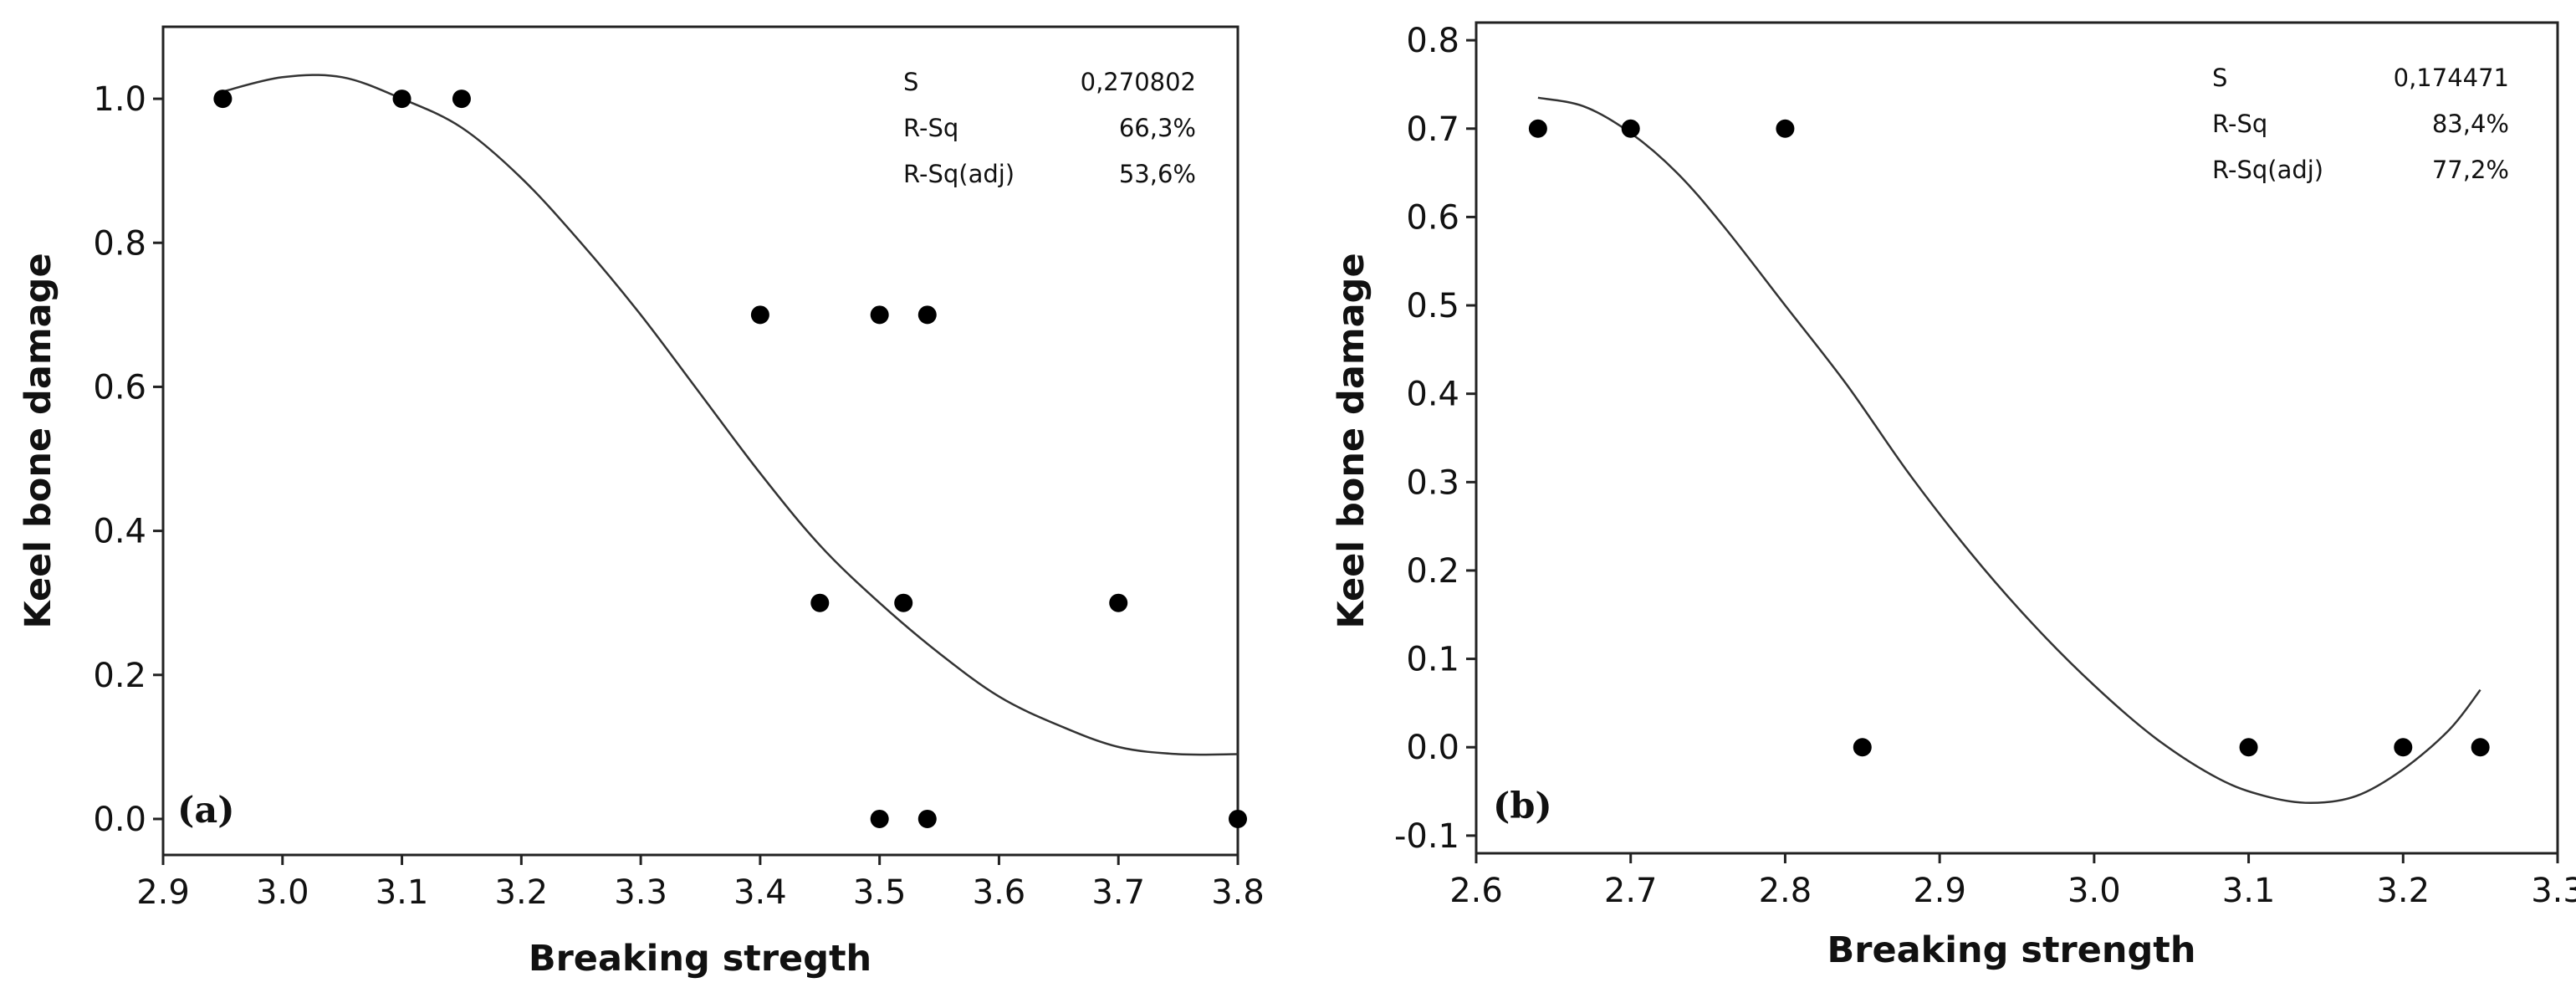 This screenshot has height=998, width=2576. What do you see at coordinates (760, 892) in the screenshot?
I see `x-tick-label: 3.4` at bounding box center [760, 892].